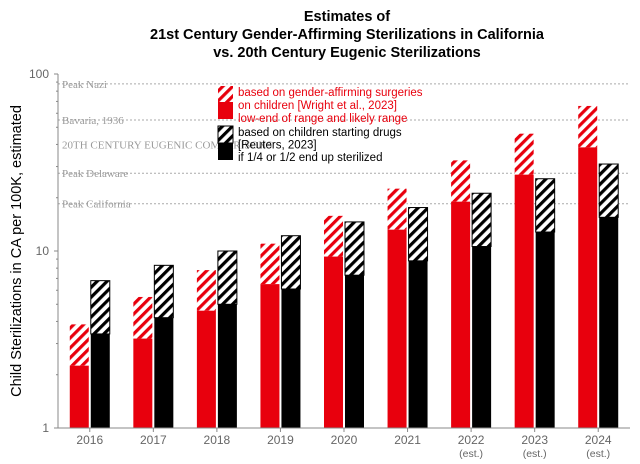 The image size is (640, 464). What do you see at coordinates (84, 85) in the screenshot?
I see `reference-line-label: Peak Nazi` at bounding box center [84, 85].